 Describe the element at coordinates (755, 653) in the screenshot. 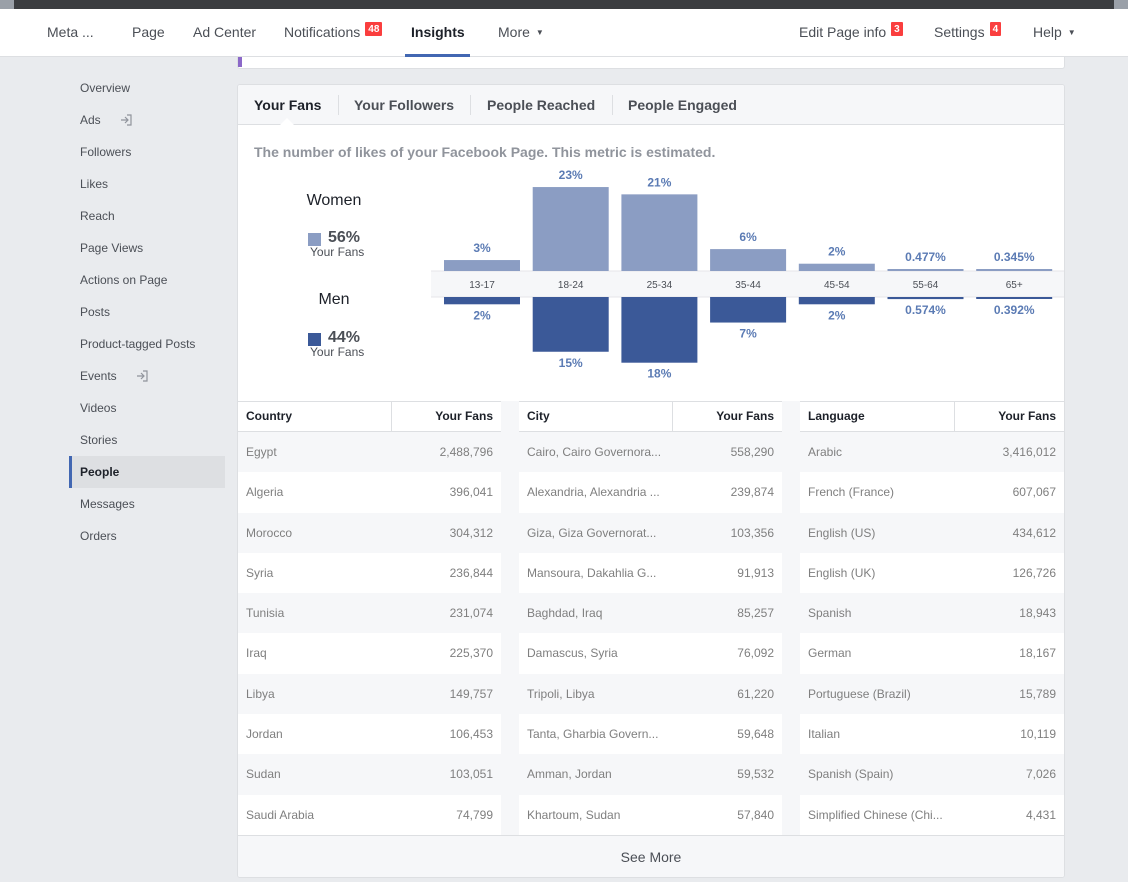

I see `cell-fans: 76,092` at that location.